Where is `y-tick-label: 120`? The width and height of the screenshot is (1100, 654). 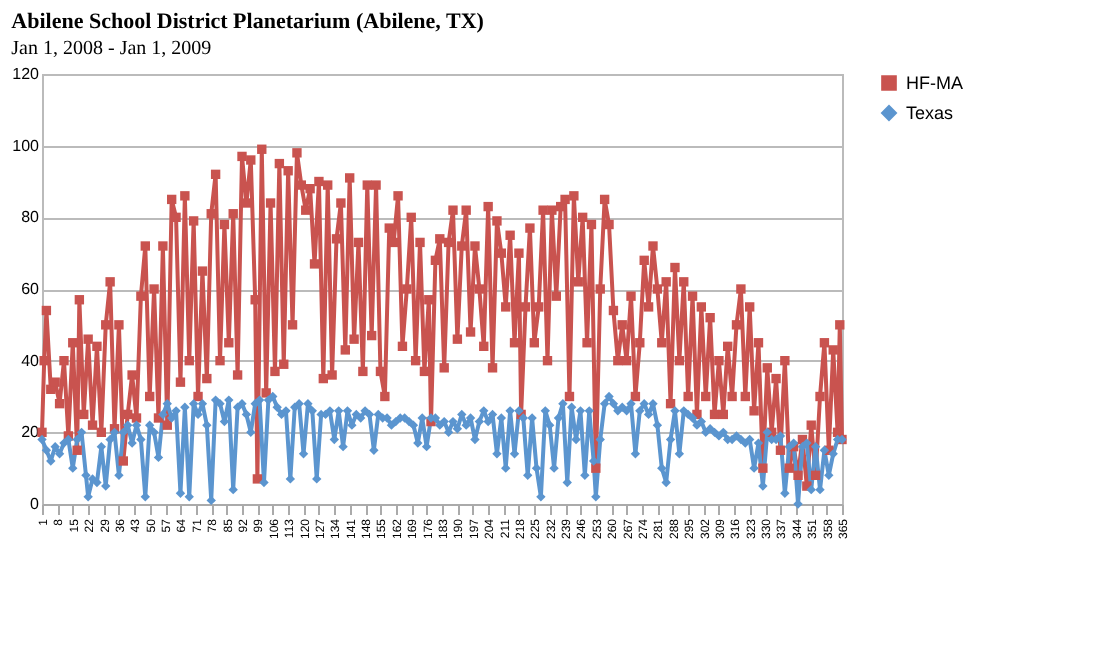
y-tick-label: 120 is located at coordinates (26, 74).